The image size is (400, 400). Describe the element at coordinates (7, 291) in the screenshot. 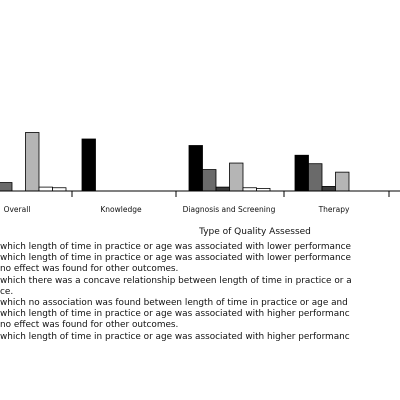

I see `note-line: ce.` at that location.